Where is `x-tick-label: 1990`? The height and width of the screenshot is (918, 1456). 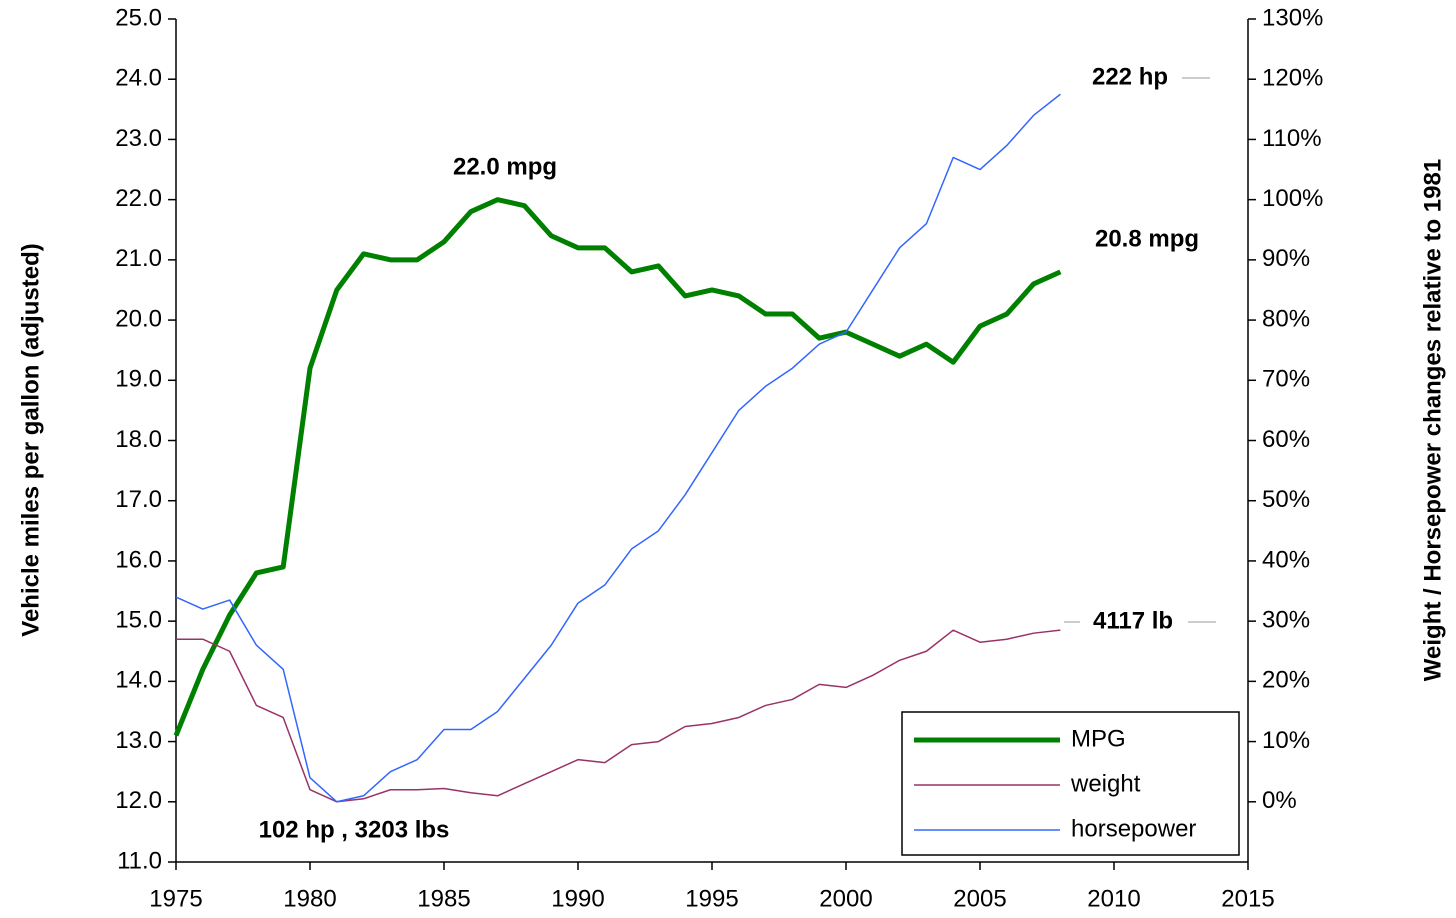
x-tick-label: 1990 is located at coordinates (577, 898).